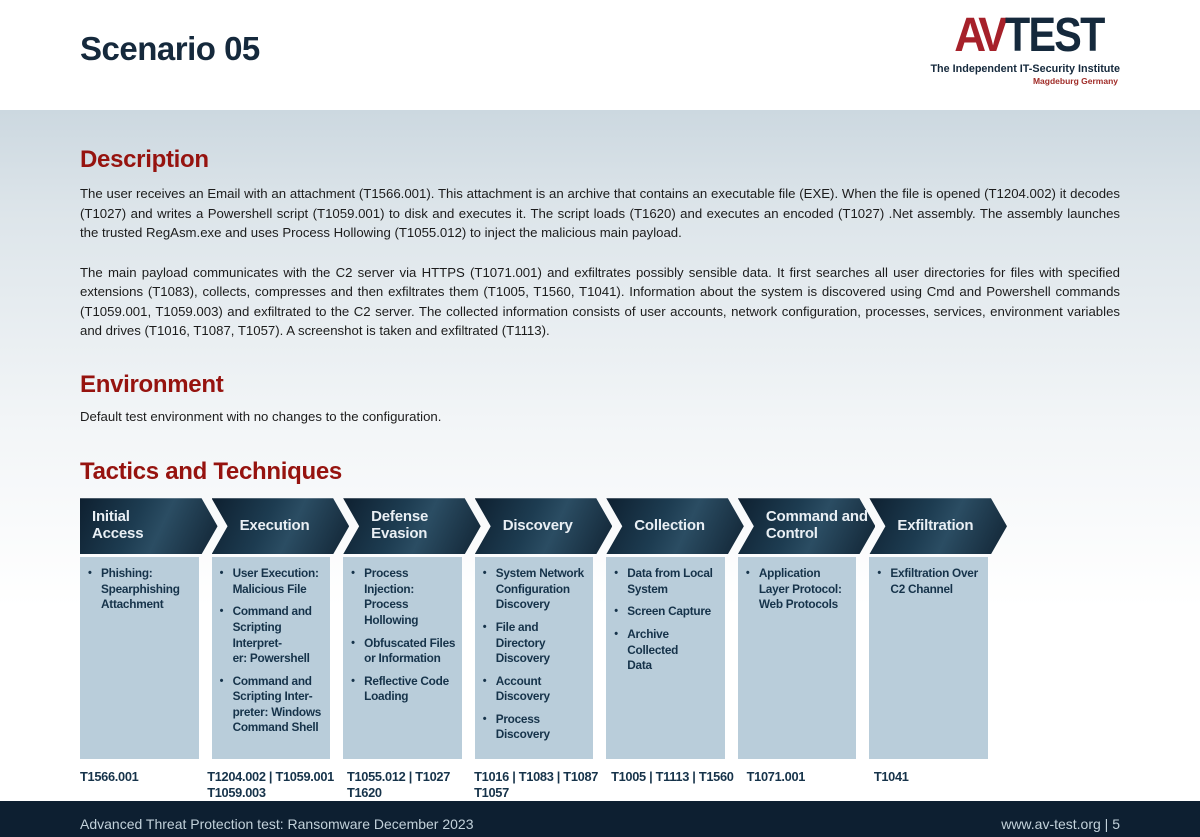  I want to click on avtest-logo-wordmark: AV TEST, so click(1025, 36).